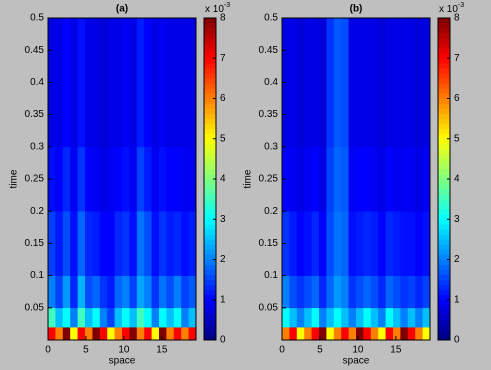 The height and width of the screenshot is (370, 491). Describe the element at coordinates (457, 179) in the screenshot. I see `colorbar-tick-label: 4` at that location.